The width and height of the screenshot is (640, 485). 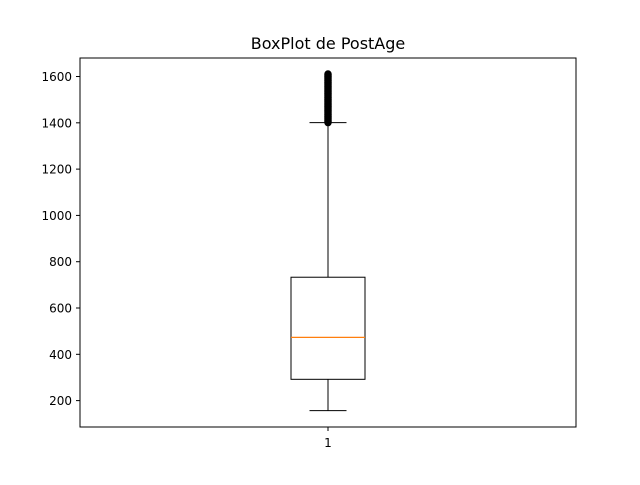 I want to click on chart-title: BoxPlot de PostAge, so click(x=328, y=43).